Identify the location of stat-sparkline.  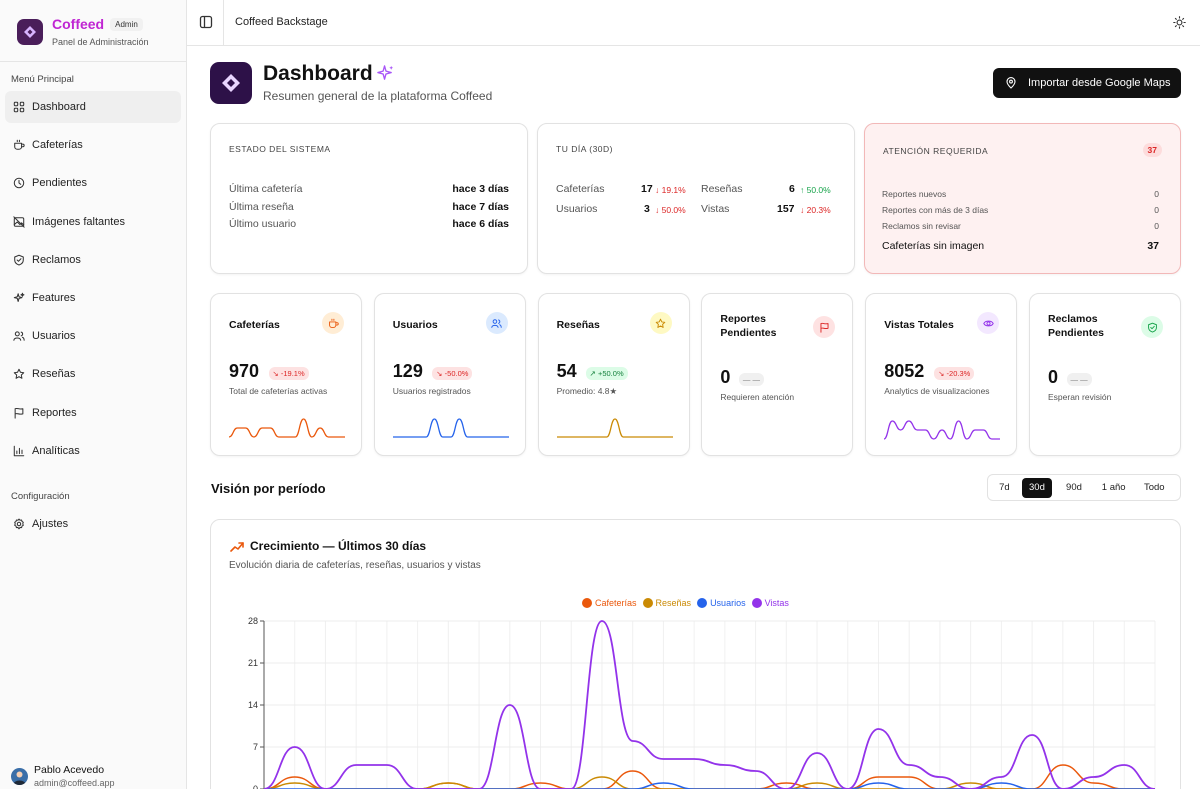
(450, 428).